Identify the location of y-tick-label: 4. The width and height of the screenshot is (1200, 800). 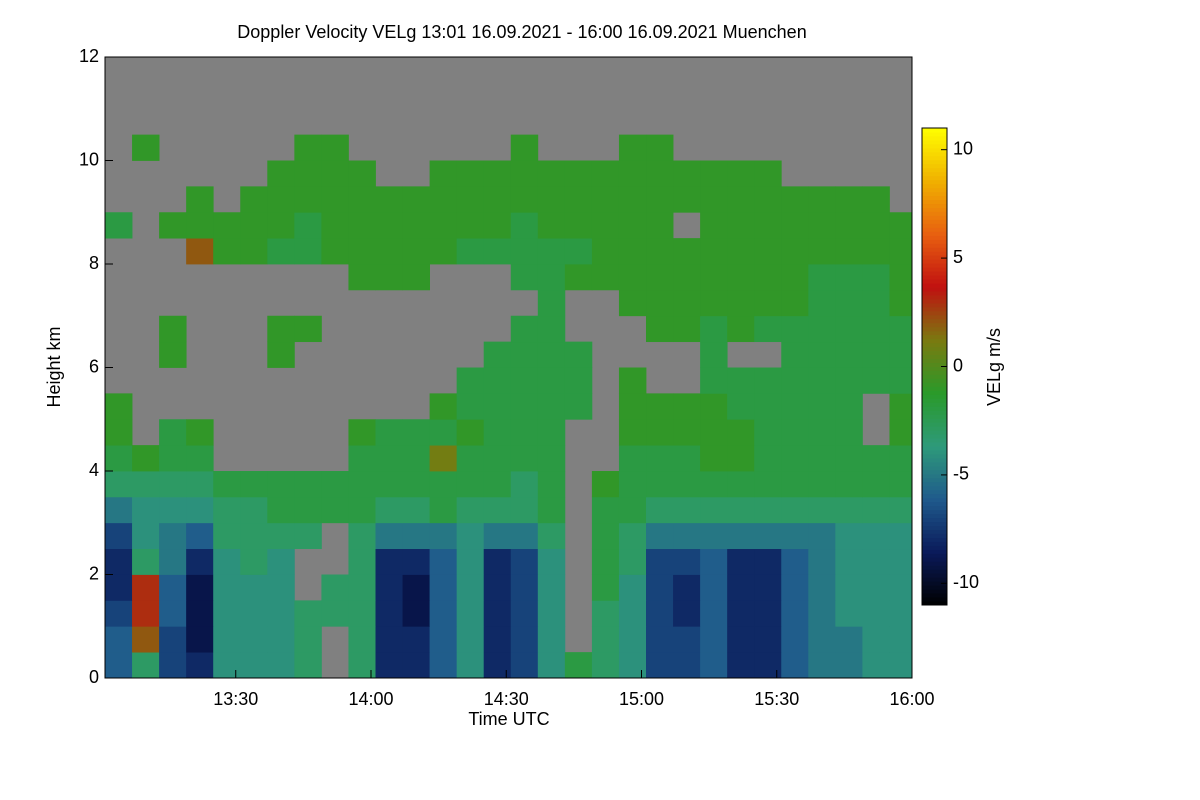
(94, 470).